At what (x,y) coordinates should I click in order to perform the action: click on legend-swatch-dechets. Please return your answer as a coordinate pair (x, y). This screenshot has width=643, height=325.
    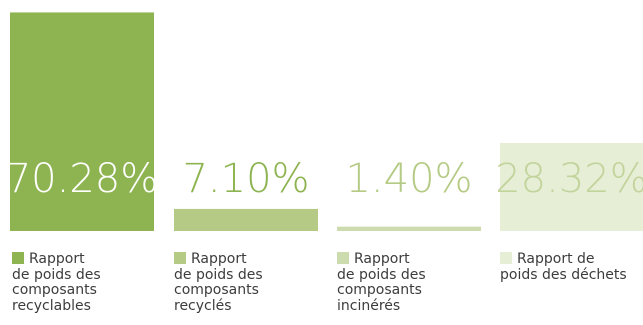
    Looking at the image, I should click on (506, 258).